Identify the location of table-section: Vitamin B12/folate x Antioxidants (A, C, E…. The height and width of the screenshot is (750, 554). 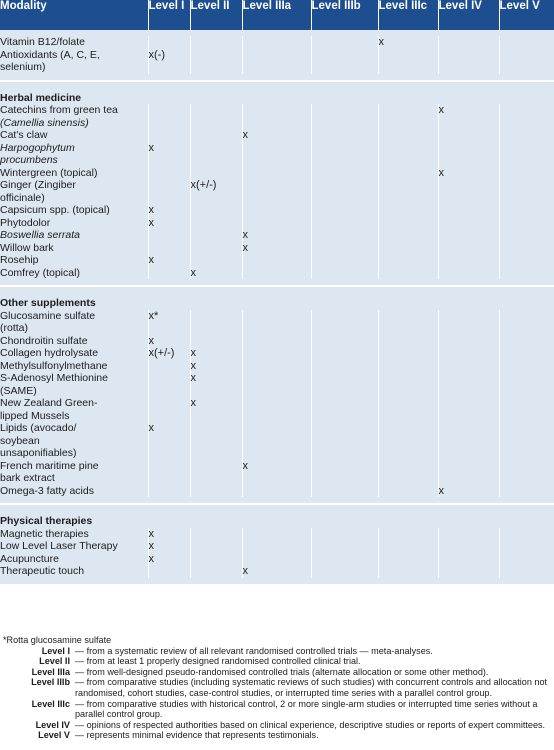
(277, 55).